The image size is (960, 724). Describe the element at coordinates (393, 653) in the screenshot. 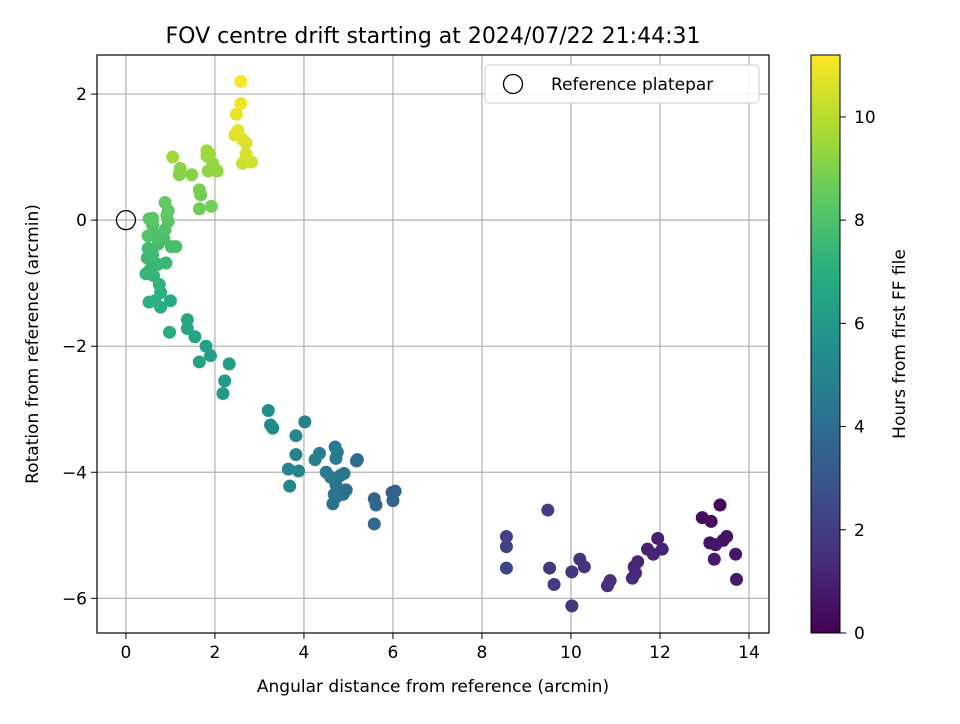

I see `x-tick-label: 6` at that location.